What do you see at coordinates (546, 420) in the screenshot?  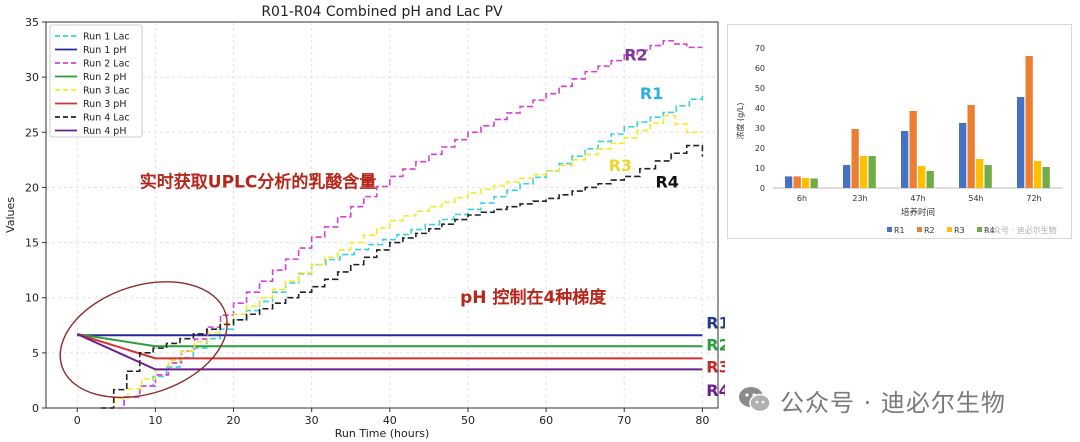 I see `x-tick-label: 60` at bounding box center [546, 420].